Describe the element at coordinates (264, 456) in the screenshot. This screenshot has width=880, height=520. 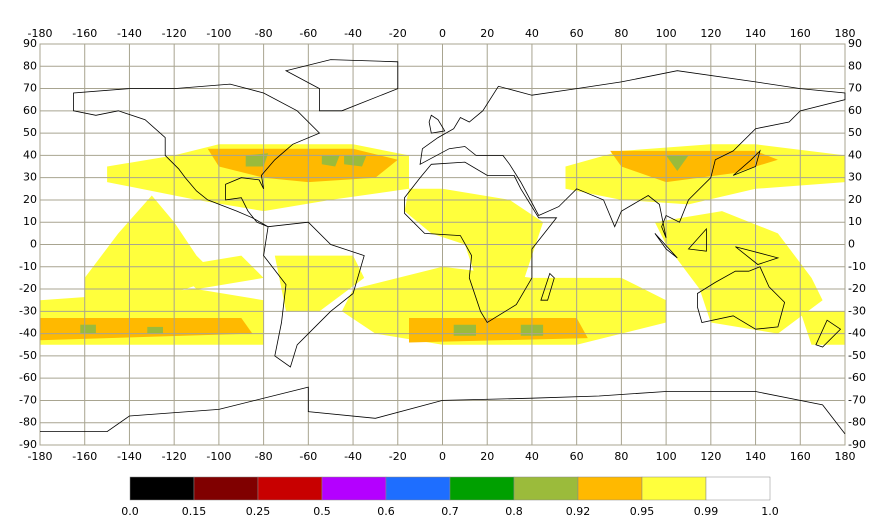
I see `x-tick-label: -80` at that location.